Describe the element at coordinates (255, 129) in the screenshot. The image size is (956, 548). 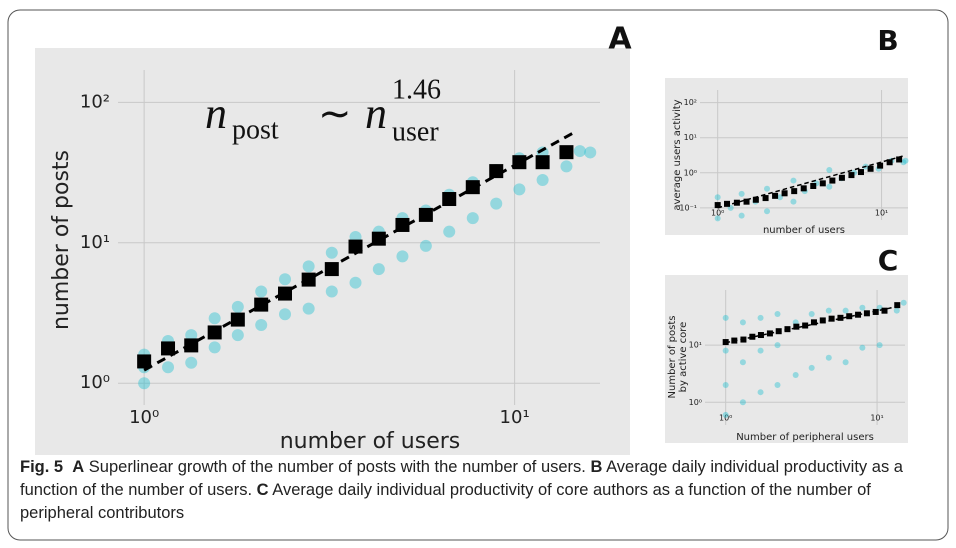
I see `formula: post` at that location.